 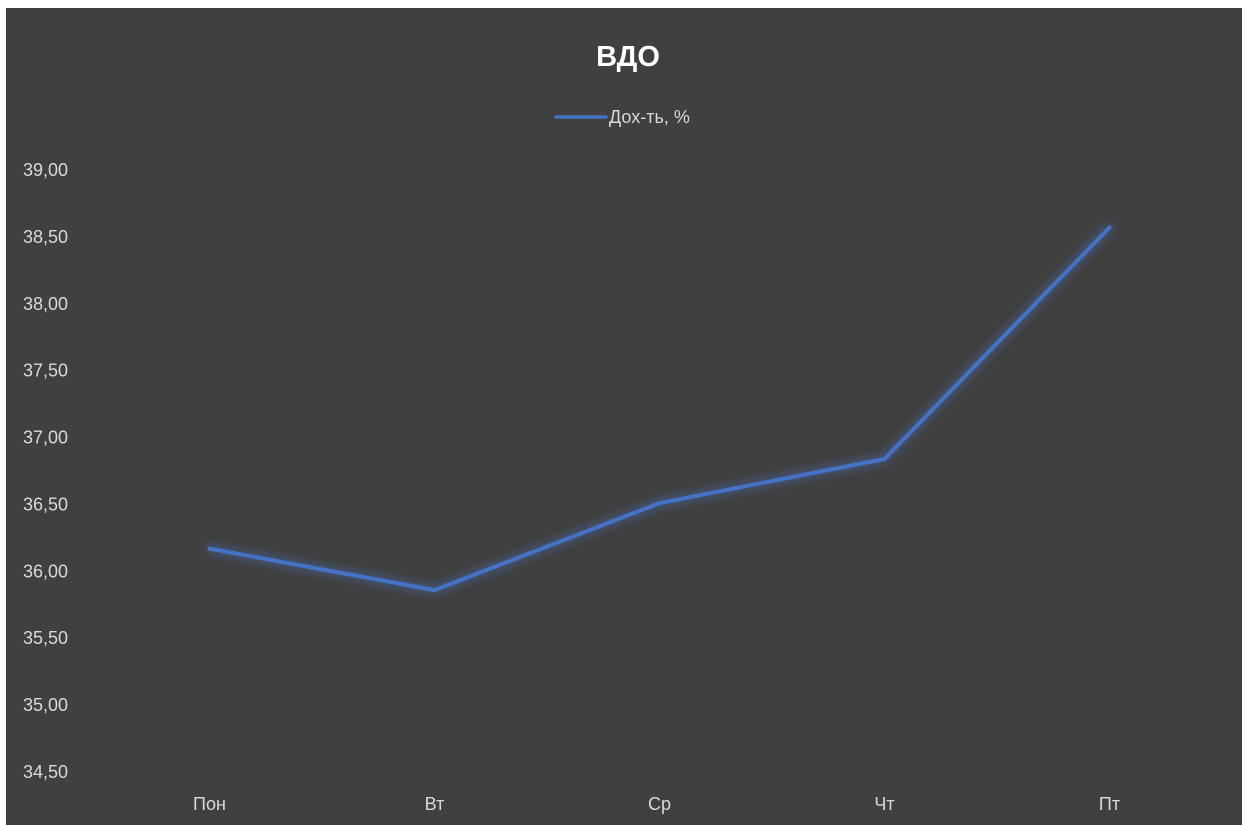 What do you see at coordinates (45, 304) in the screenshot?
I see `y-tick-label: 38,00` at bounding box center [45, 304].